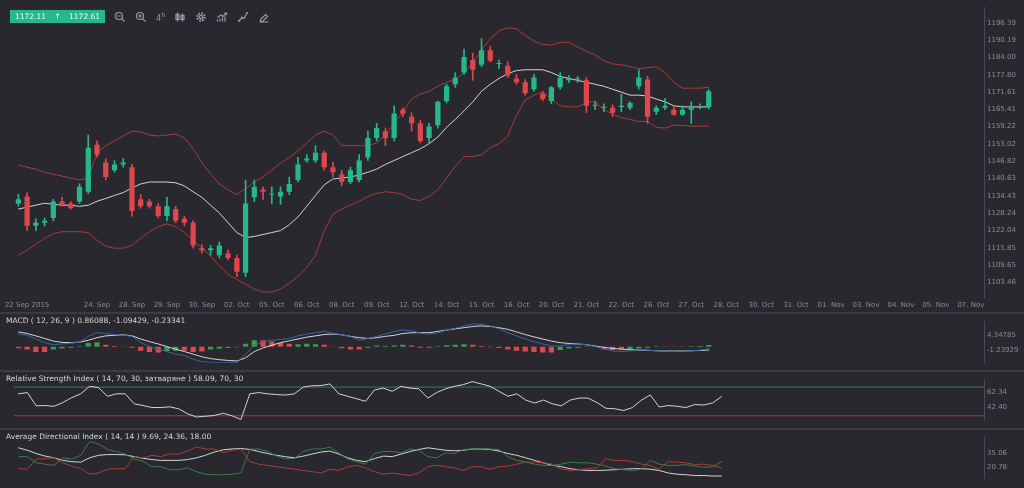 The width and height of the screenshot is (1024, 488). Describe the element at coordinates (161, 16) in the screenshot. I see `annotation: 4$^{h}$` at that location.